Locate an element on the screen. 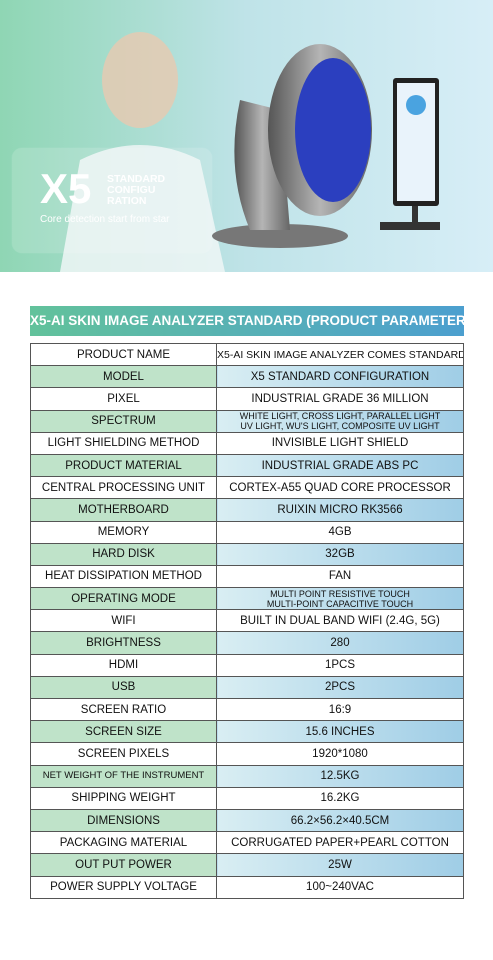 The height and width of the screenshot is (960, 493). table-row: SHIPPING WEIGHT 16.2KG is located at coordinates (247, 798).